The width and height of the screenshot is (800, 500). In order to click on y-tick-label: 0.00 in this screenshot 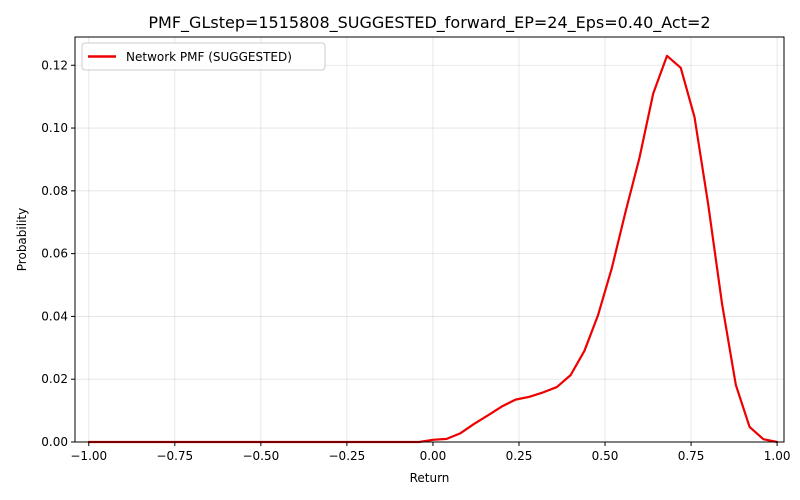, I will do `click(54, 442)`.